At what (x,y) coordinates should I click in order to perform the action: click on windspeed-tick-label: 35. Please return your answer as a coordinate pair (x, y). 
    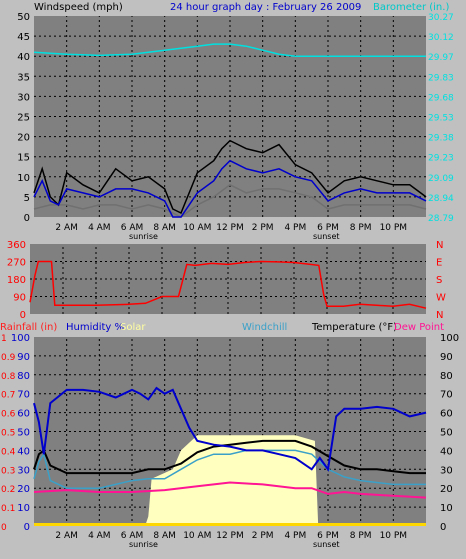
    Looking at the image, I should click on (23, 77).